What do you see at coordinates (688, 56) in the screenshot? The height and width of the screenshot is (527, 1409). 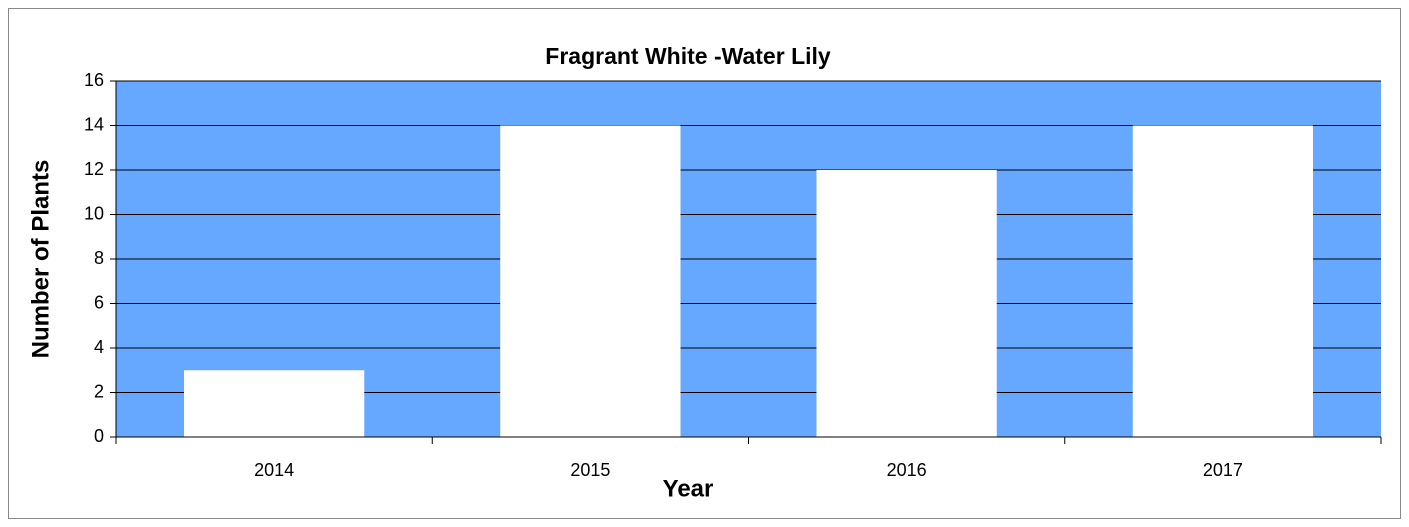 I see `chart-title: Fragrant White -Water Lily` at bounding box center [688, 56].